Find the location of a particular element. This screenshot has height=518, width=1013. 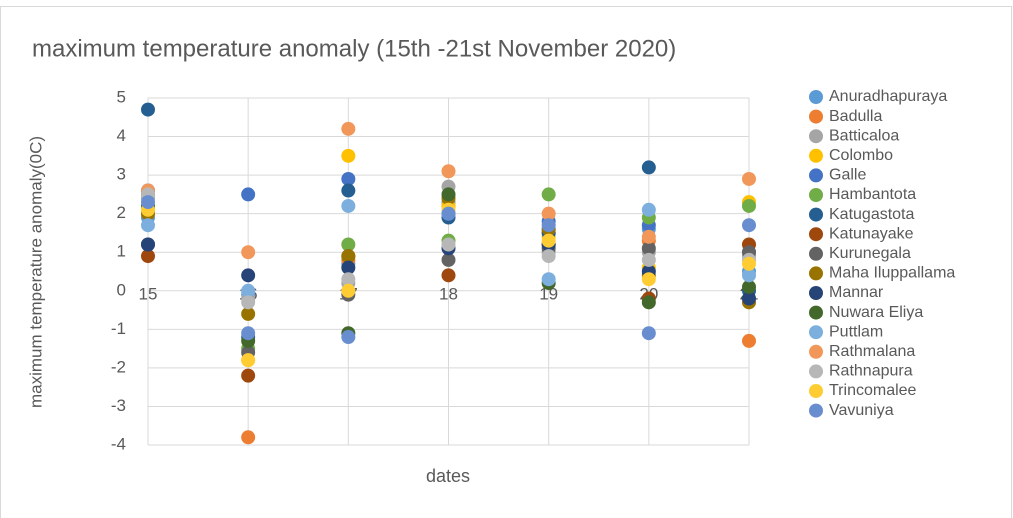

y-tick-label: 3 is located at coordinates (121, 174).